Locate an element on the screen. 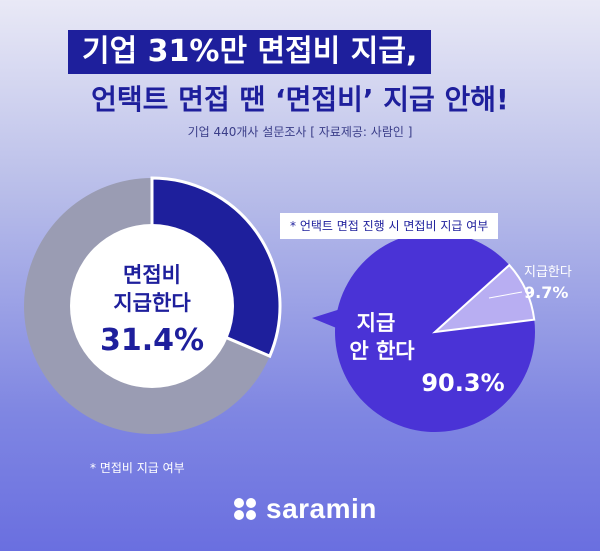  main-value: 90.3% is located at coordinates (462, 383).